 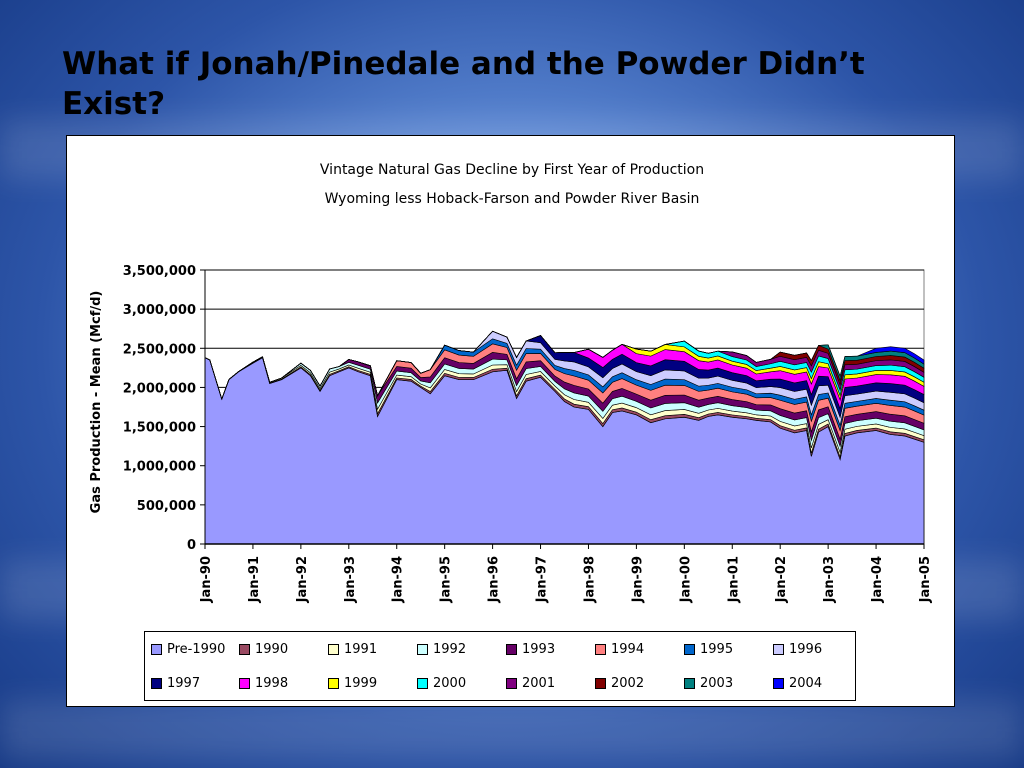 What do you see at coordinates (539, 649) in the screenshot?
I see `legend-label: 1993` at bounding box center [539, 649].